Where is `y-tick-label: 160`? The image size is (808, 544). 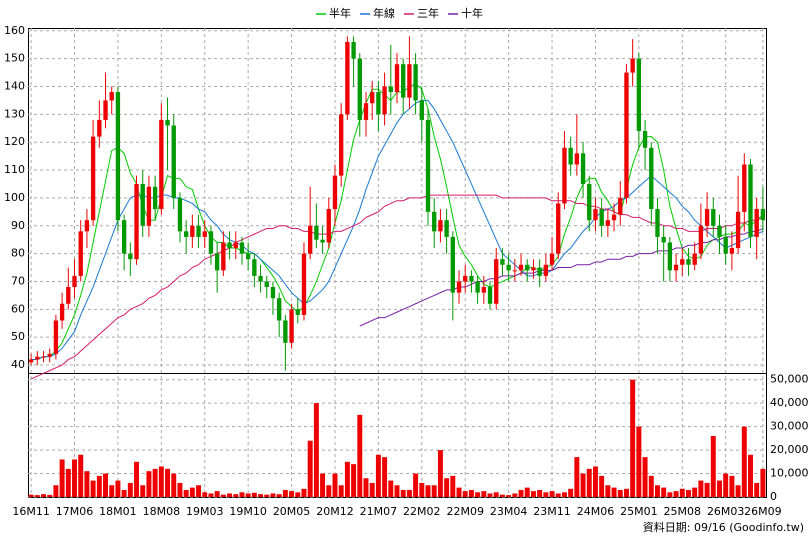
y-tick-label: 160 is located at coordinates (14, 30).